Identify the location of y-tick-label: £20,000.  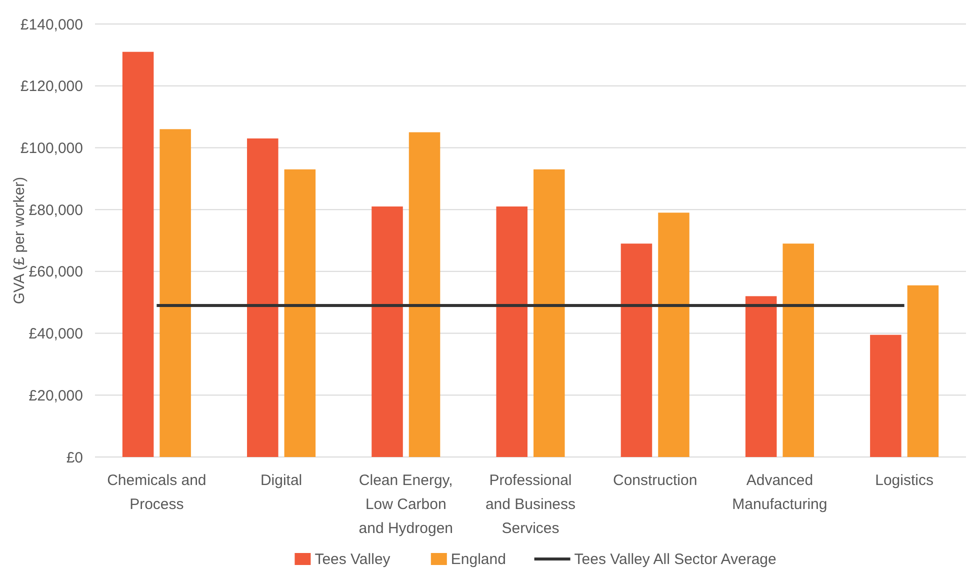
(55, 395).